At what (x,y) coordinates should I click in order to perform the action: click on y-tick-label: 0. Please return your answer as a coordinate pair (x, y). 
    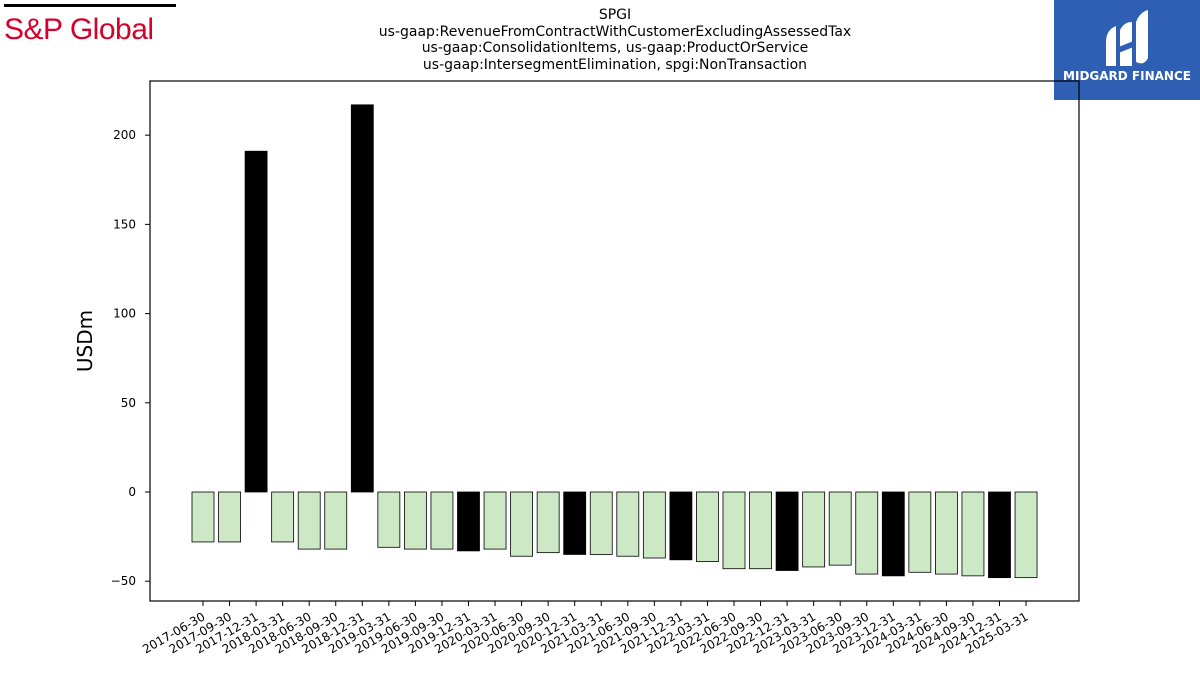
    Looking at the image, I should click on (132, 492).